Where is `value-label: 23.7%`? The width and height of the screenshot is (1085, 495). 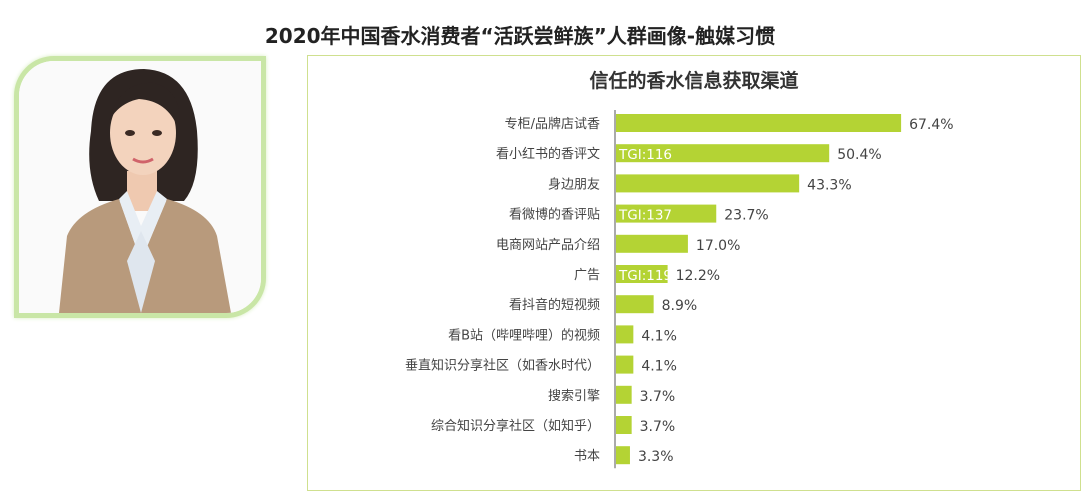 value-label: 23.7% is located at coordinates (746, 216).